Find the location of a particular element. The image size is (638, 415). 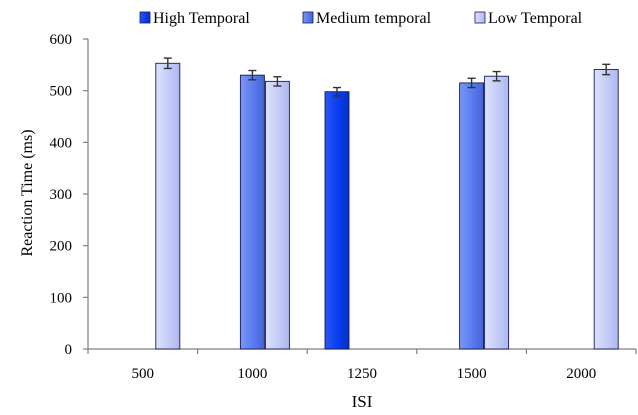

bar-low-temporal-2000 is located at coordinates (606, 209).